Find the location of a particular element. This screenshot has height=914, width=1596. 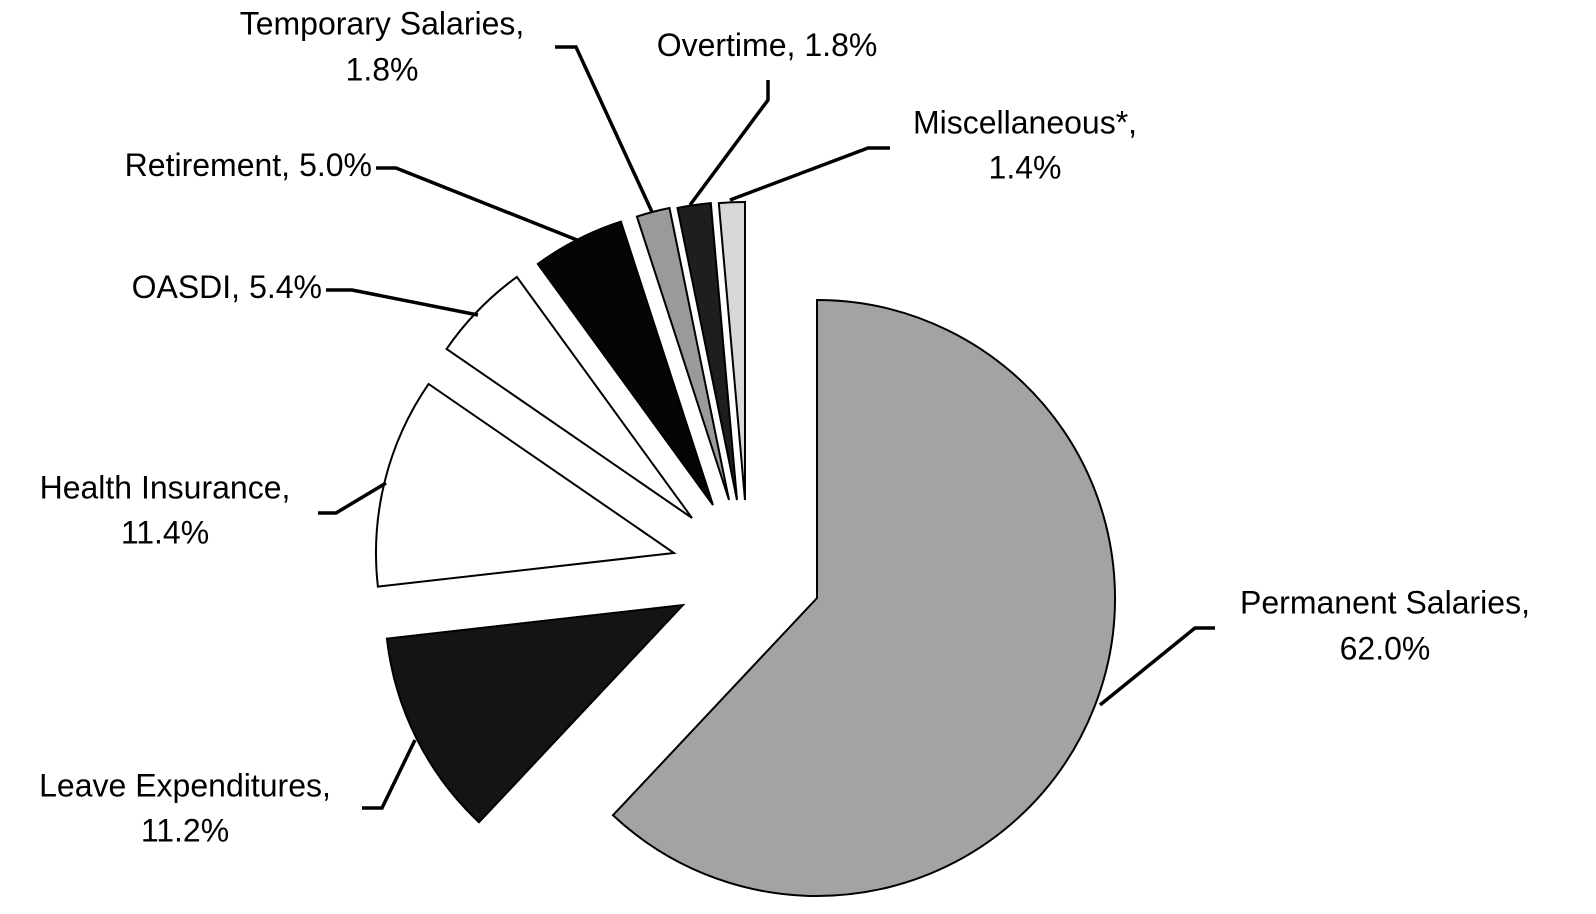

slice-value-label: 11.2% is located at coordinates (185, 830).